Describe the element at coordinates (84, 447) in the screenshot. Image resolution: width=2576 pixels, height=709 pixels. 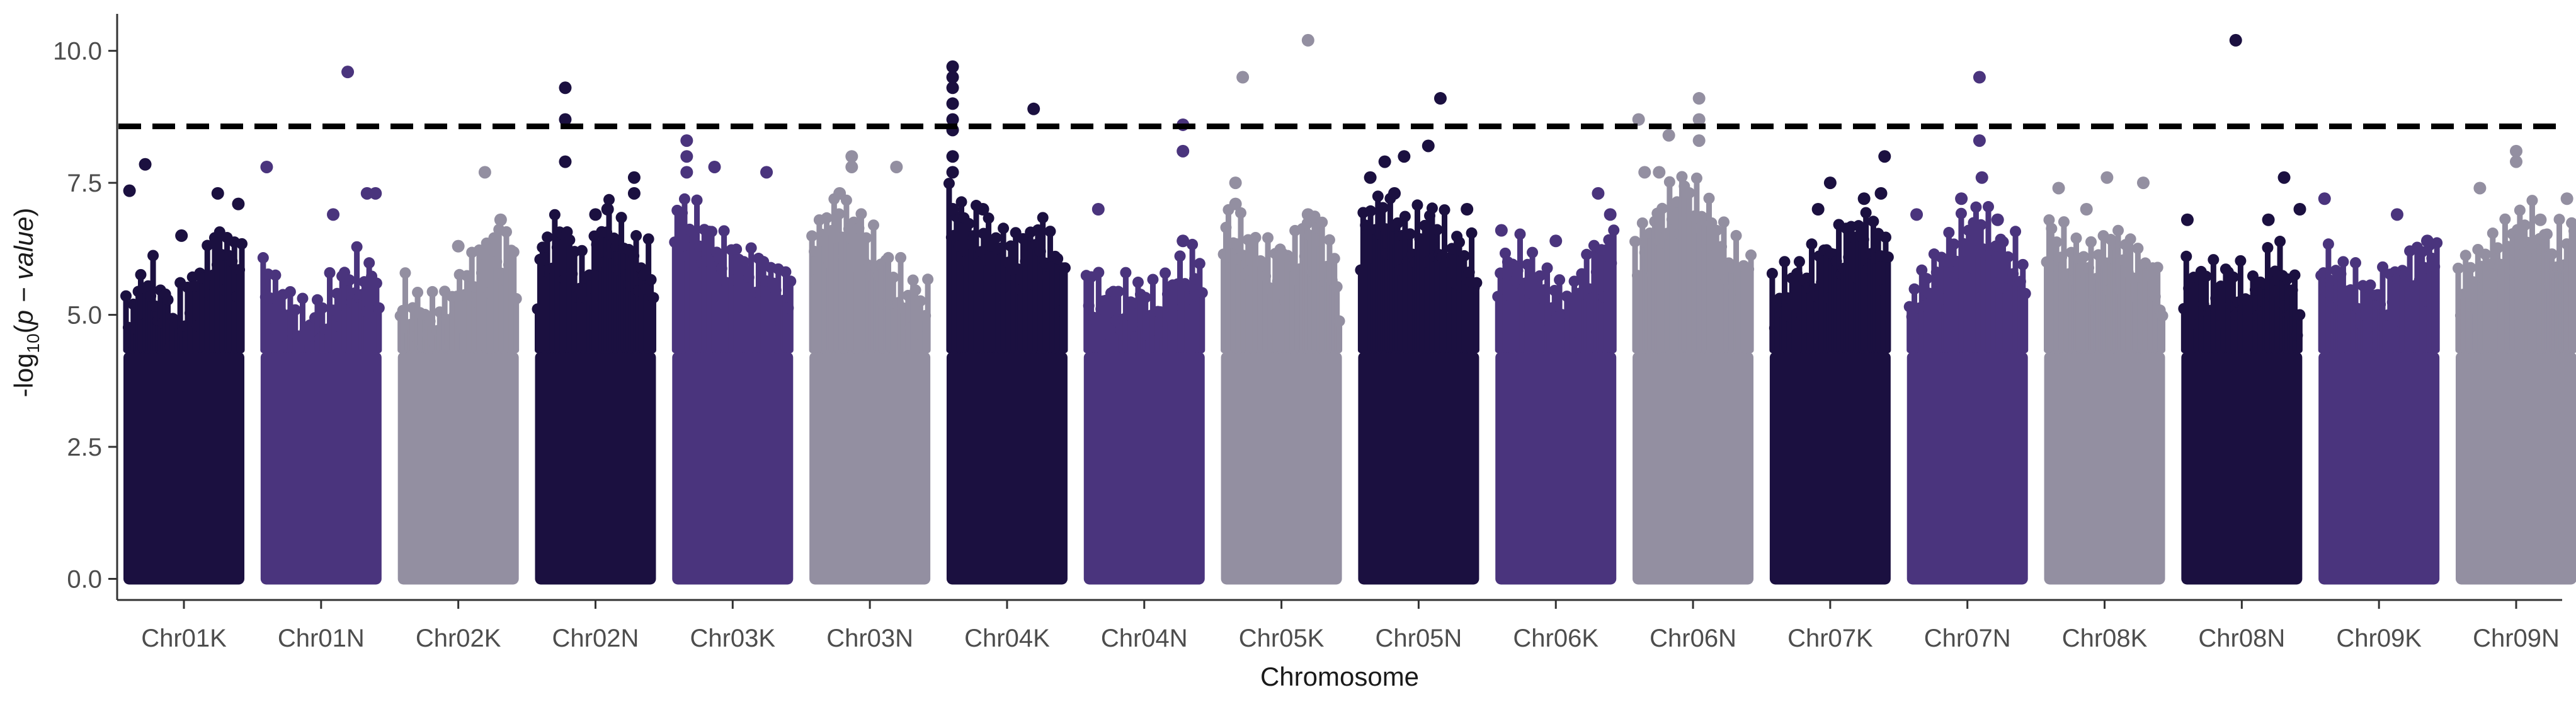
I see `y-tick-label: 2.5` at that location.